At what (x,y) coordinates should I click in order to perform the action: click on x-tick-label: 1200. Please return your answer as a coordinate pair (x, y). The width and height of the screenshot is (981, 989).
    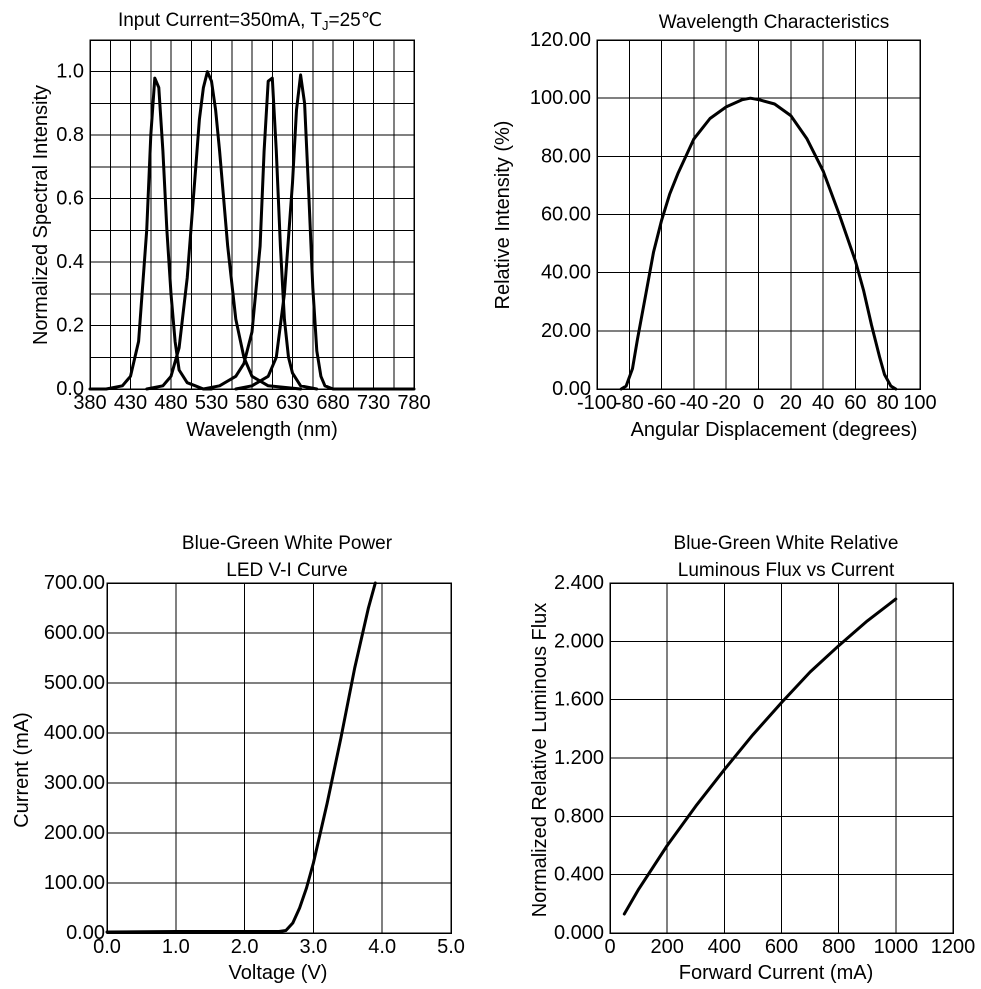
    Looking at the image, I should click on (953, 947).